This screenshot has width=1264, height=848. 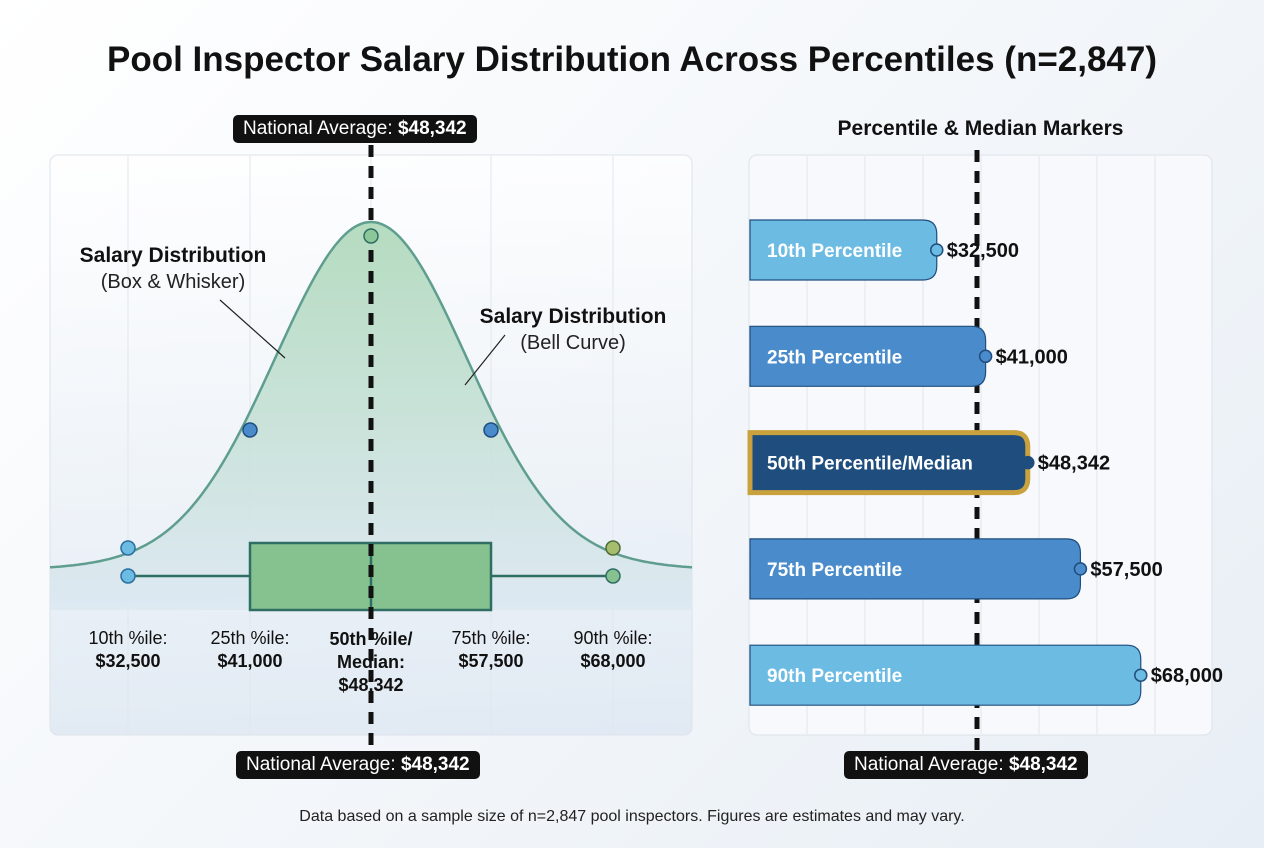 What do you see at coordinates (355, 129) in the screenshot?
I see `national-average-label-top: National Average: $48,342` at bounding box center [355, 129].